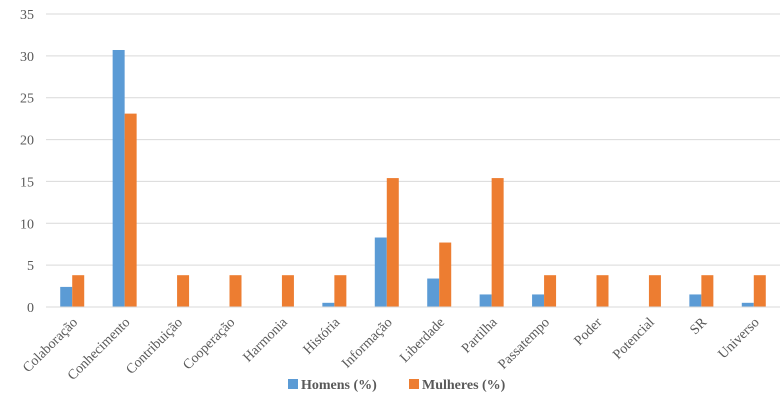 The image size is (784, 404). I want to click on legend: Homens (%) Mulheres (%), so click(397, 385).